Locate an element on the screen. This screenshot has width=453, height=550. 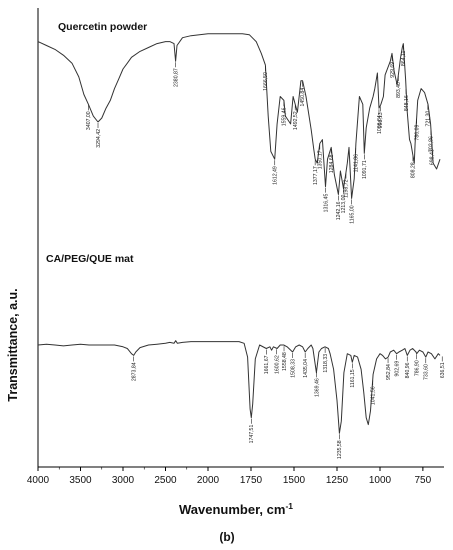
peak-label: 1213,00 is located at coordinates (344, 204).